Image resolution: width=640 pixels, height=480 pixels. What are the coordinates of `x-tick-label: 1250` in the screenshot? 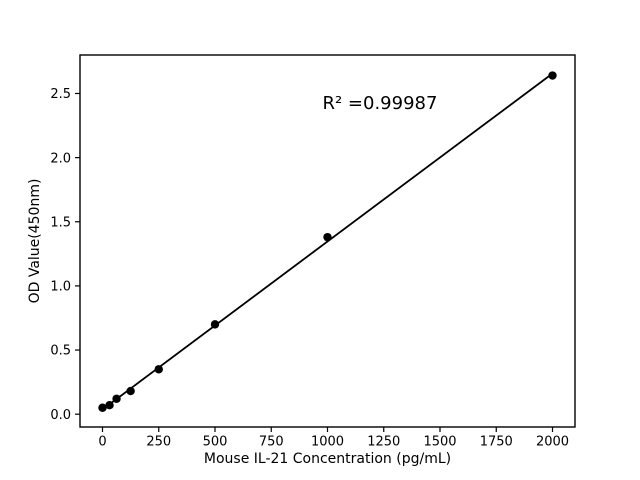 It's located at (383, 442).